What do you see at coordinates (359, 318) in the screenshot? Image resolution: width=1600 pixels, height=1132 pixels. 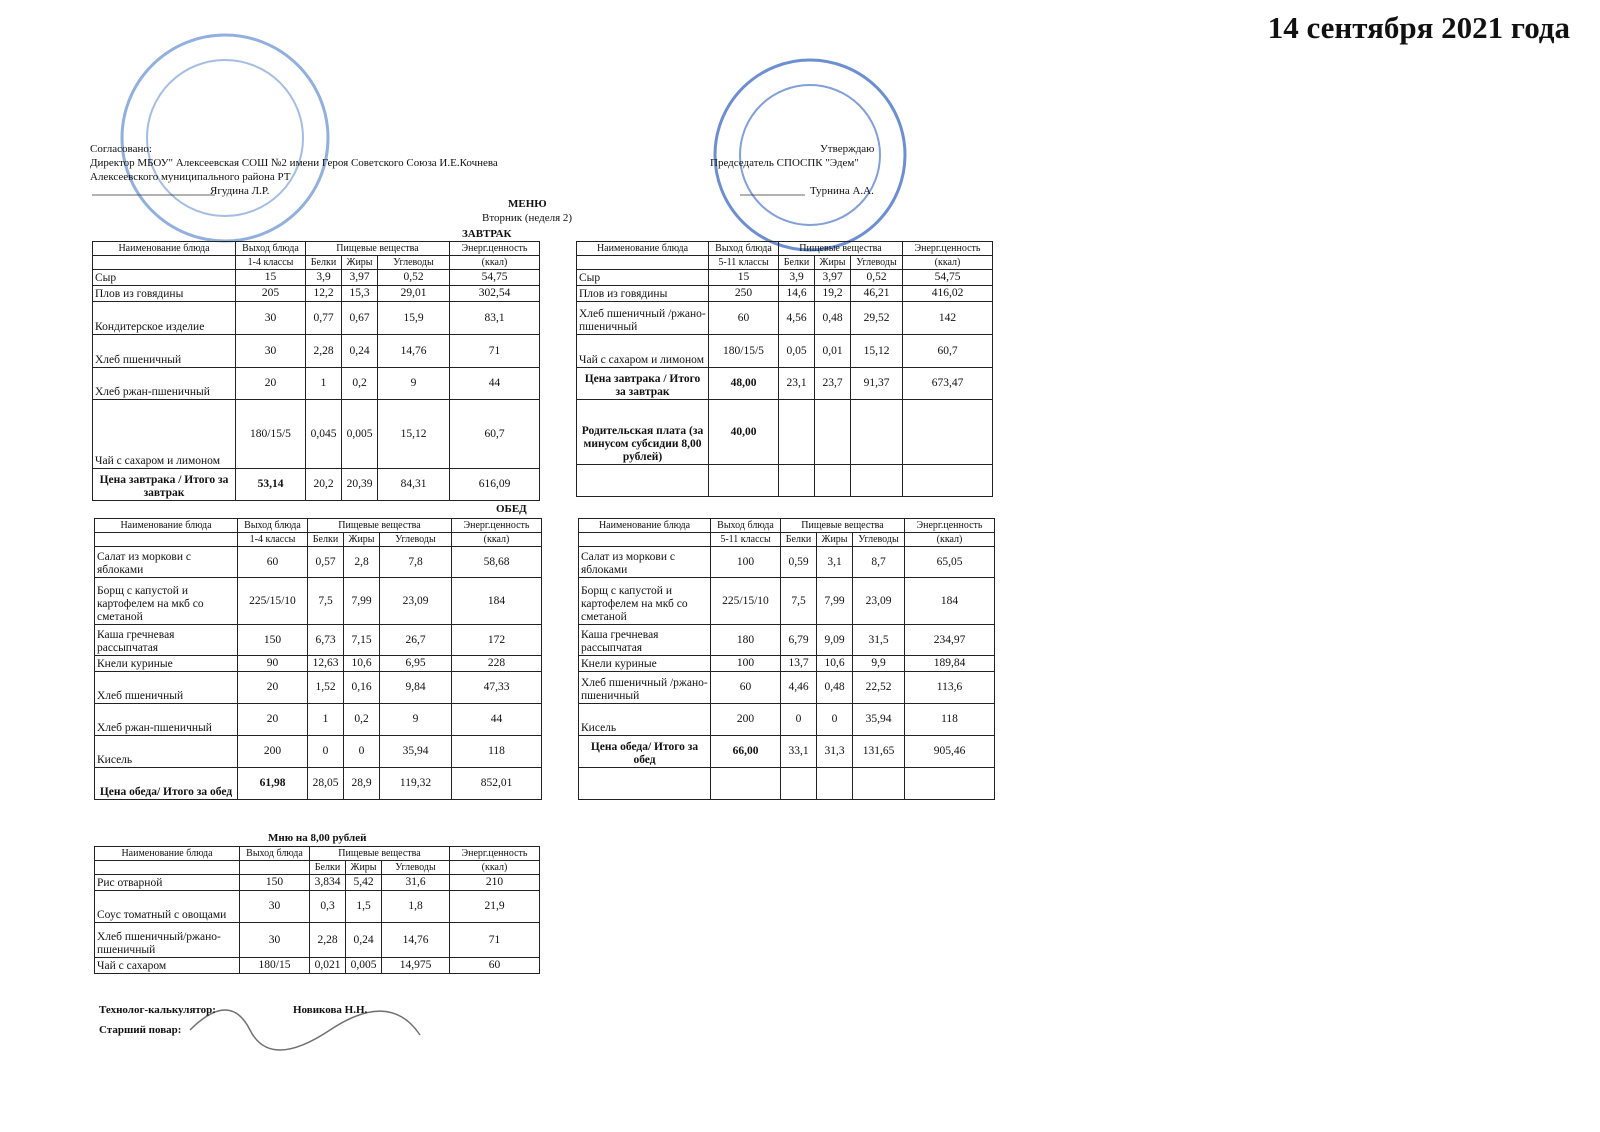 I see `value-cell: 0,67` at bounding box center [359, 318].